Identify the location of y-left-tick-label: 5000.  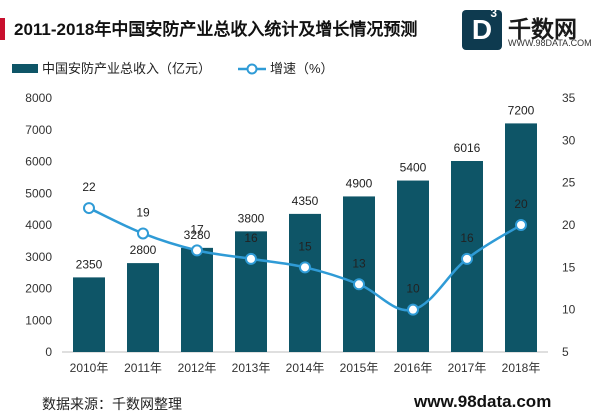
(38, 193).